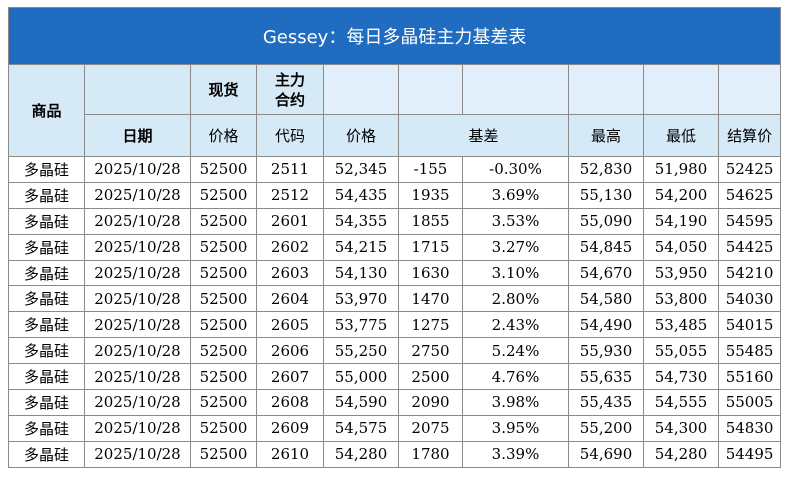 This screenshot has height=481, width=788. I want to click on header-settlement: 结算价, so click(749, 135).